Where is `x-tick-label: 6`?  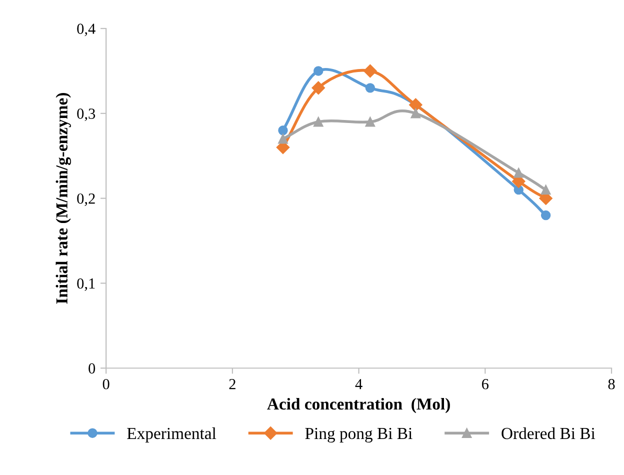 x-tick-label: 6 is located at coordinates (485, 384).